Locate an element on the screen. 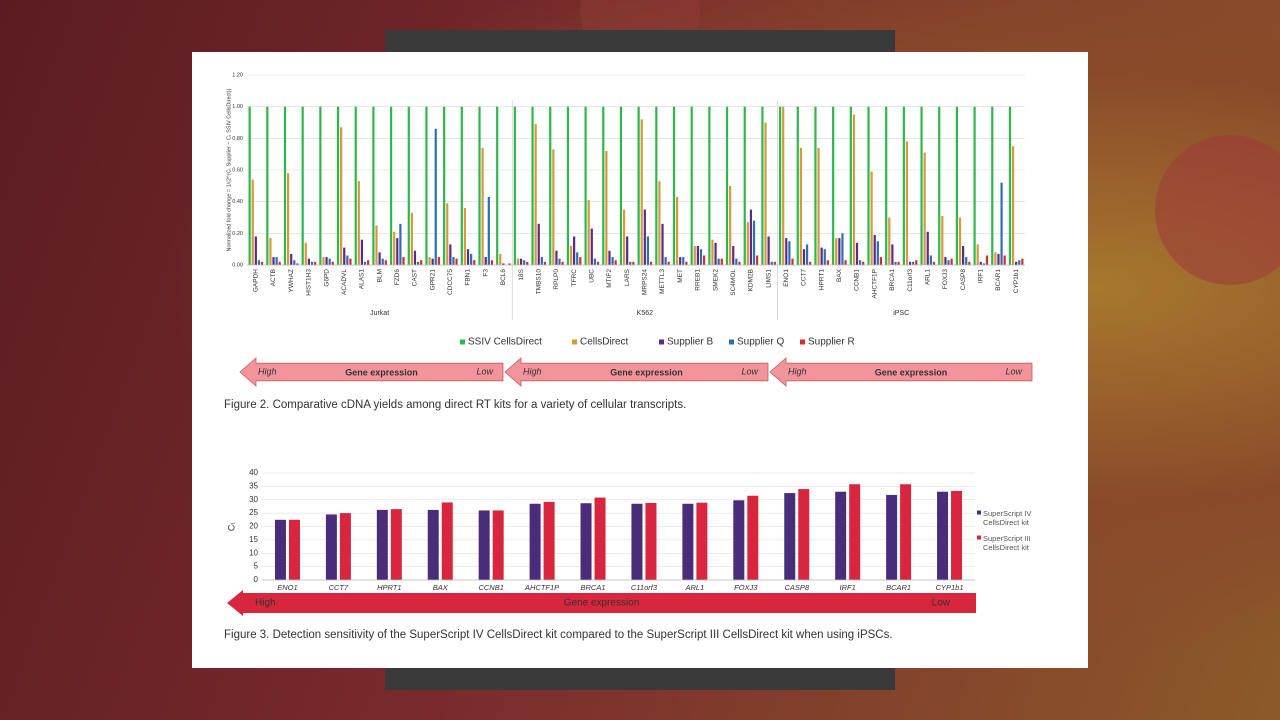 The image size is (1280, 720). y-tick-label: 0.20 is located at coordinates (237, 234).